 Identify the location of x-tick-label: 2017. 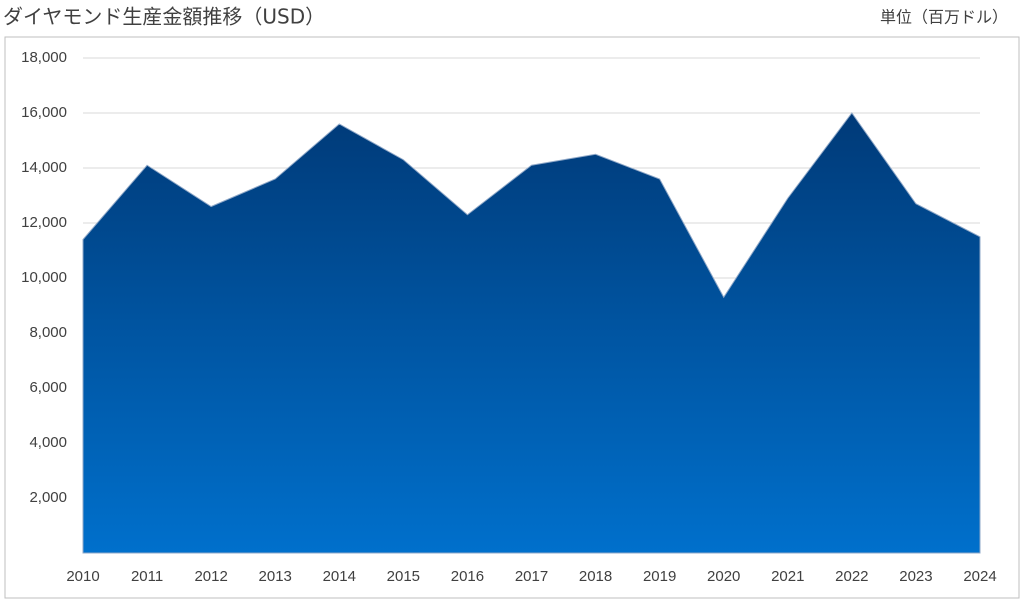
(531, 576).